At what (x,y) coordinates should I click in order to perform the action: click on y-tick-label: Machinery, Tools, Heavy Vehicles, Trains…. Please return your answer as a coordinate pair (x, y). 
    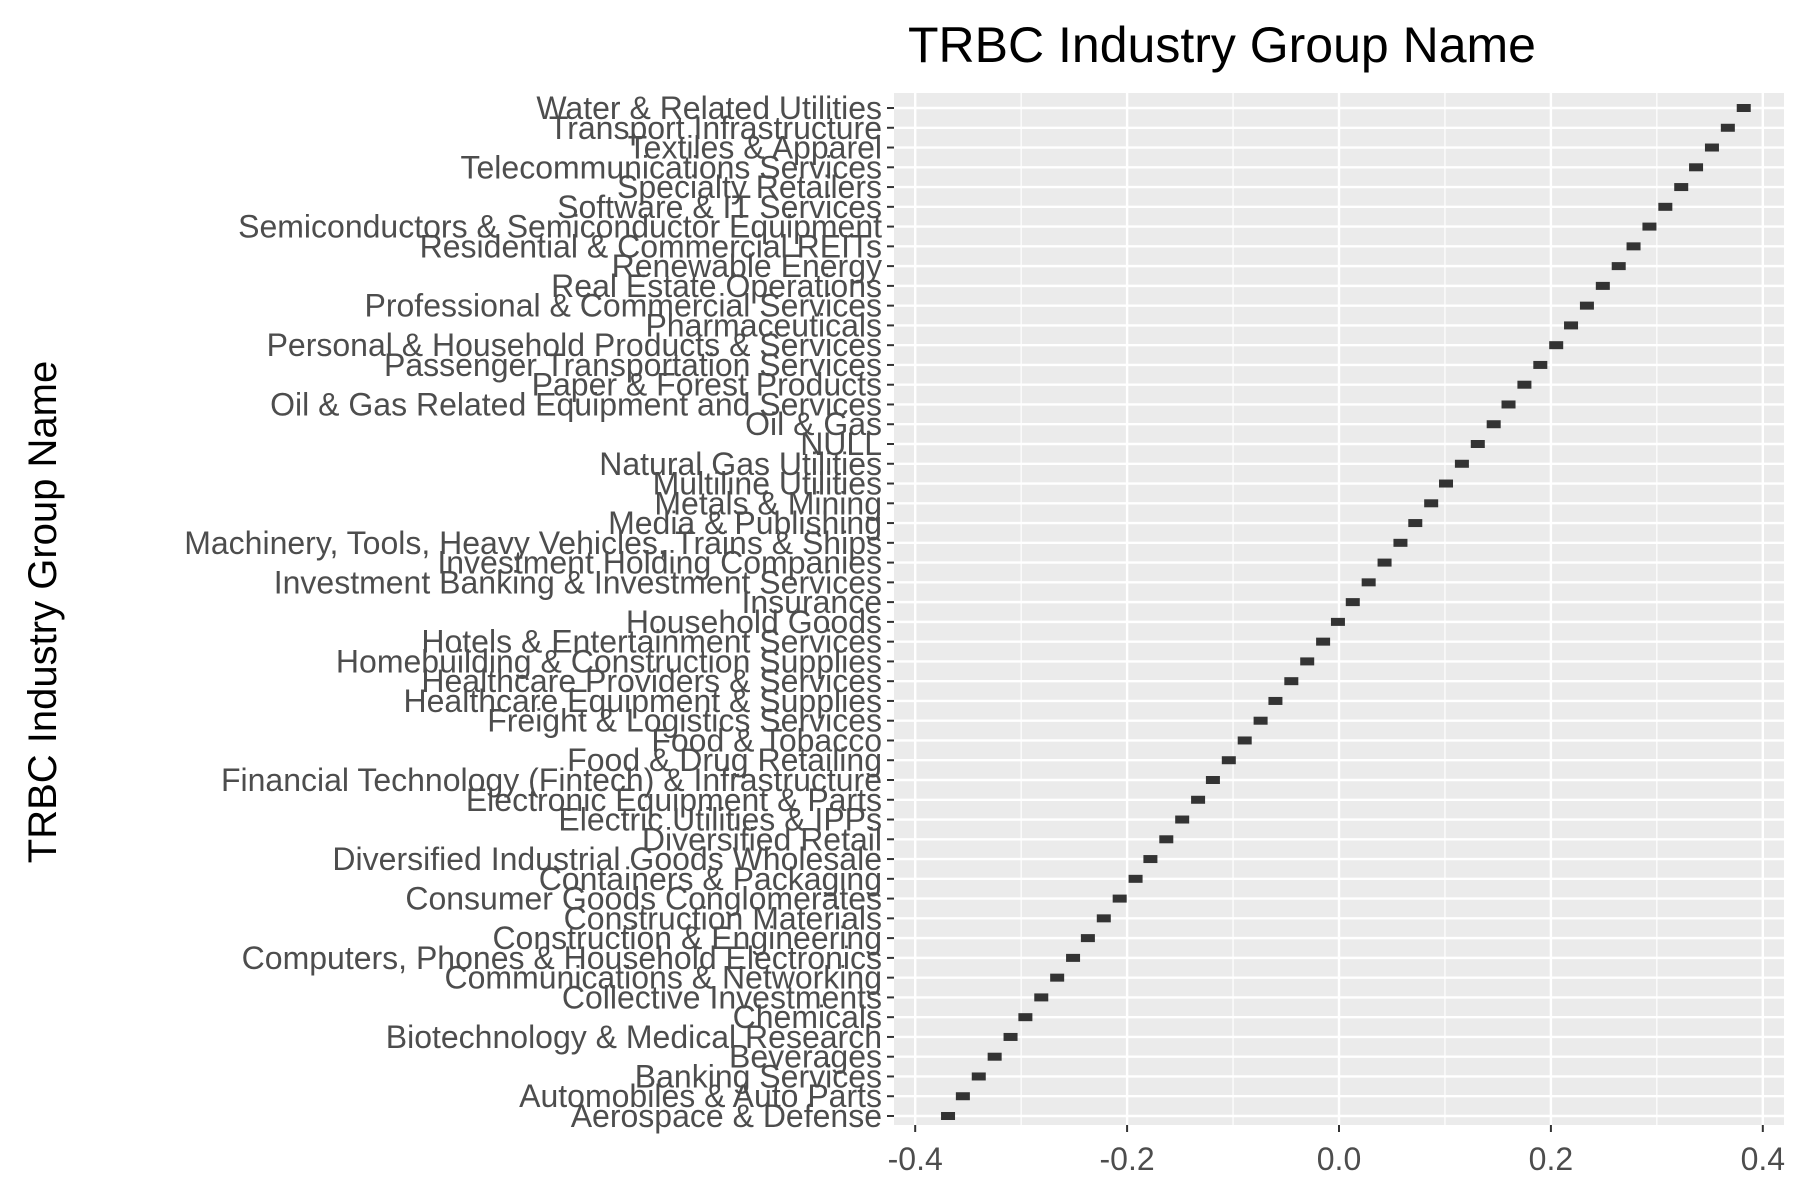
    Looking at the image, I should click on (533, 543).